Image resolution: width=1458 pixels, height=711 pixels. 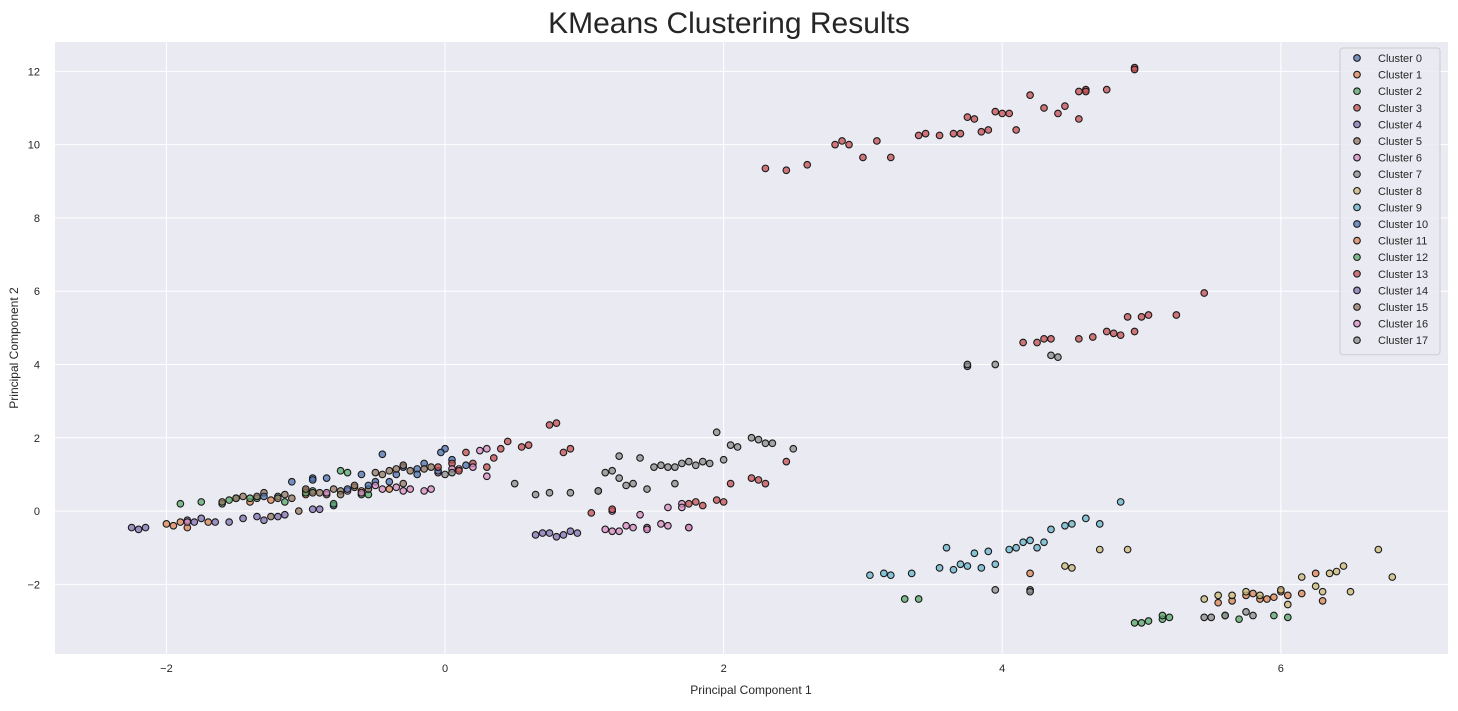 What do you see at coordinates (1400, 192) in the screenshot?
I see `legend-label: Cluster 8` at bounding box center [1400, 192].